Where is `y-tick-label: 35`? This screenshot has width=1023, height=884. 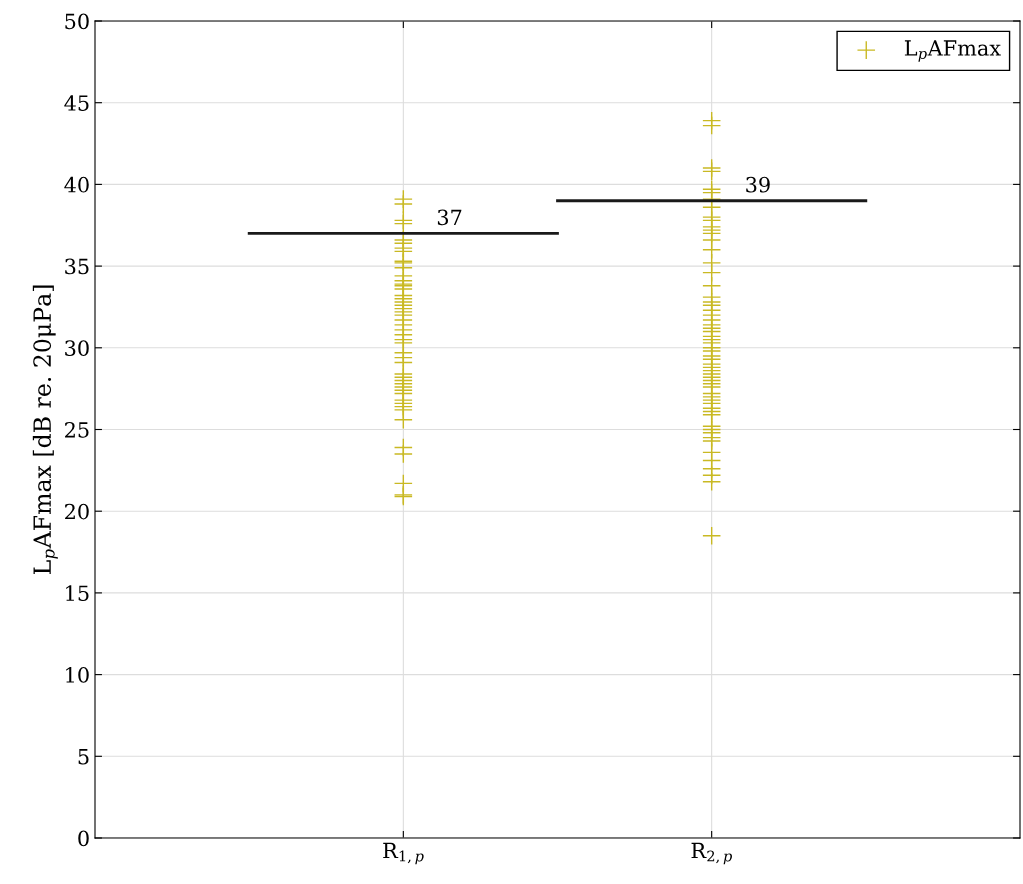 y-tick-label: 35 is located at coordinates (77, 266).